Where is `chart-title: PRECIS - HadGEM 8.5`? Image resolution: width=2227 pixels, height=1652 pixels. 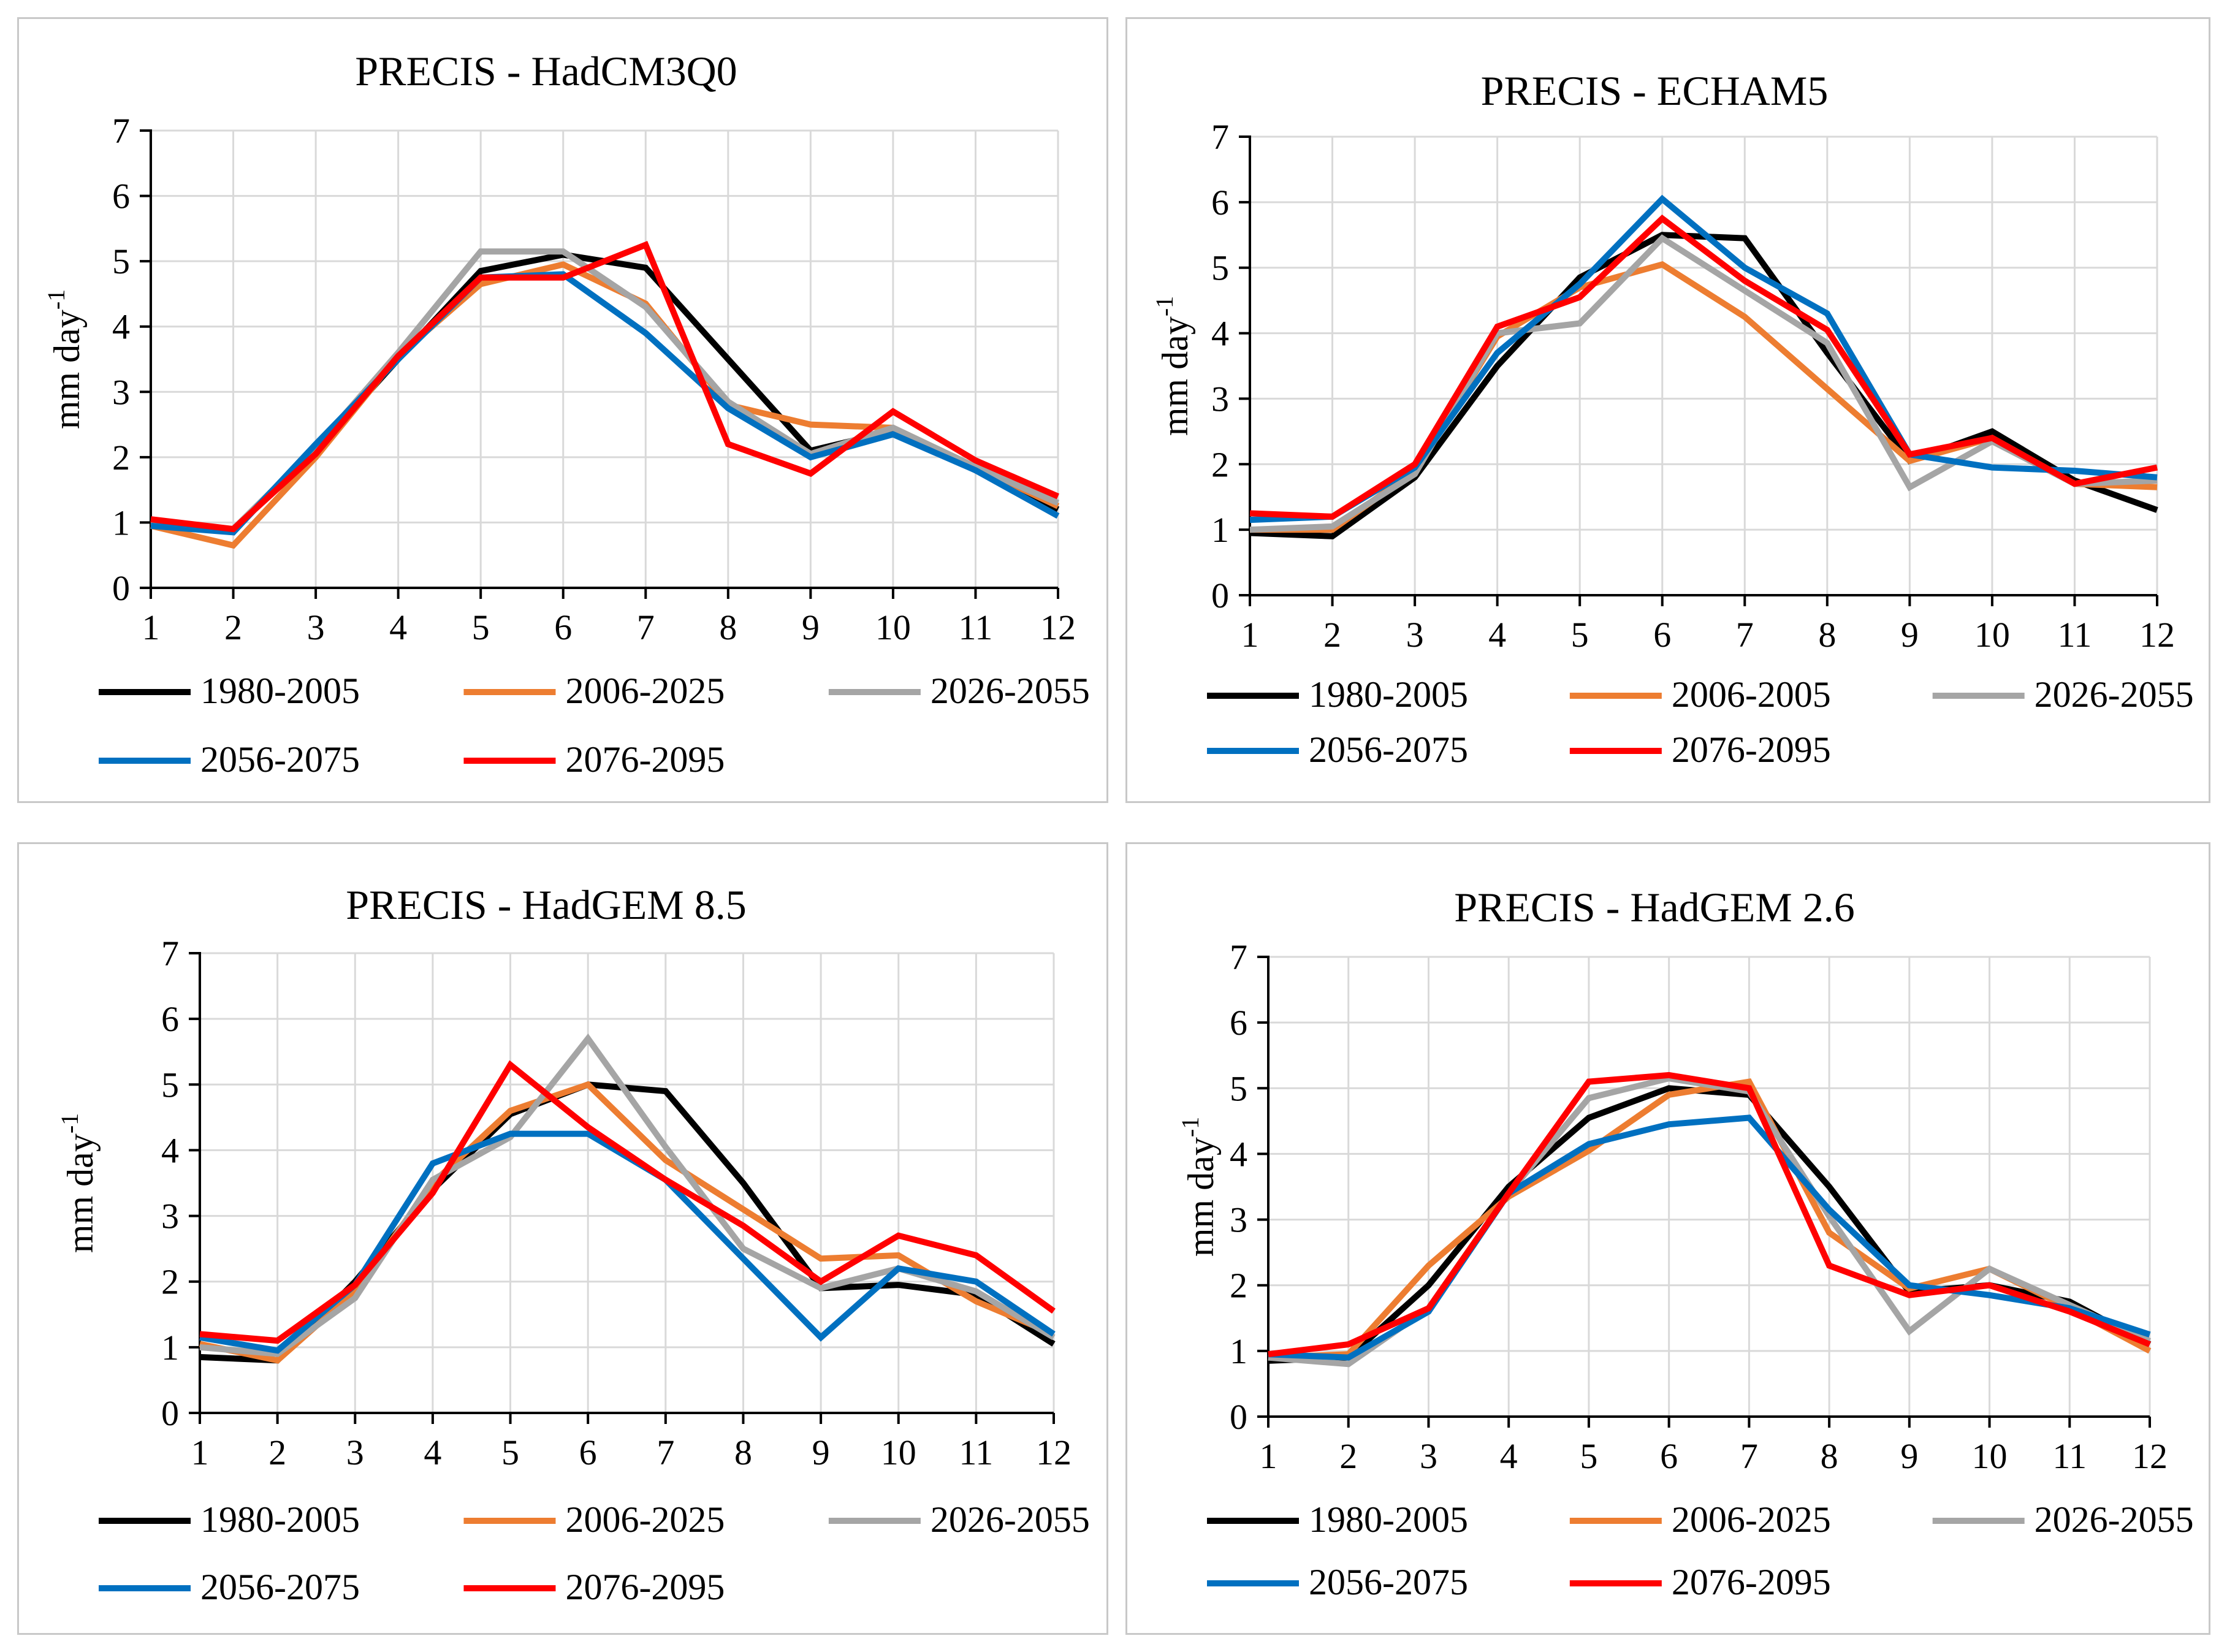
chart-title: PRECIS - HadGEM 8.5 is located at coordinates (546, 904).